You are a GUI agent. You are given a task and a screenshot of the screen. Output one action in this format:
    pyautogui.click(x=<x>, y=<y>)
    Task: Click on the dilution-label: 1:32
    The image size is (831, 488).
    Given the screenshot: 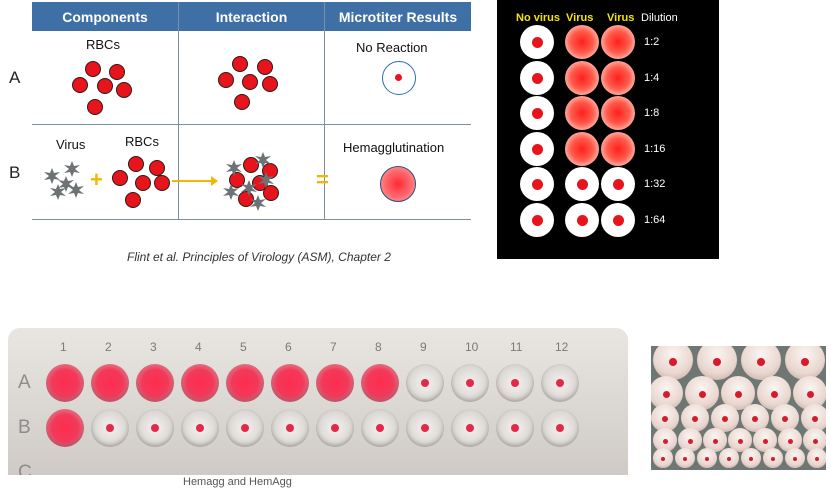 What is the action you would take?
    pyautogui.click(x=655, y=184)
    